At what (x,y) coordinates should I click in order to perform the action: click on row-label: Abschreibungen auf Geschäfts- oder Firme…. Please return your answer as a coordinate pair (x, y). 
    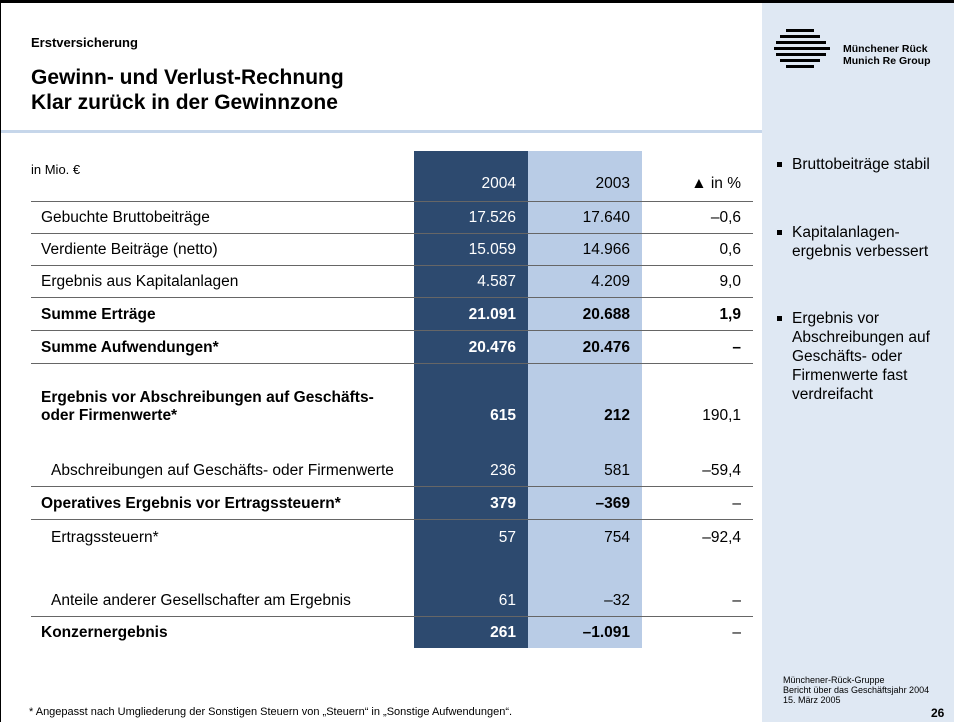
    Looking at the image, I should click on (222, 470).